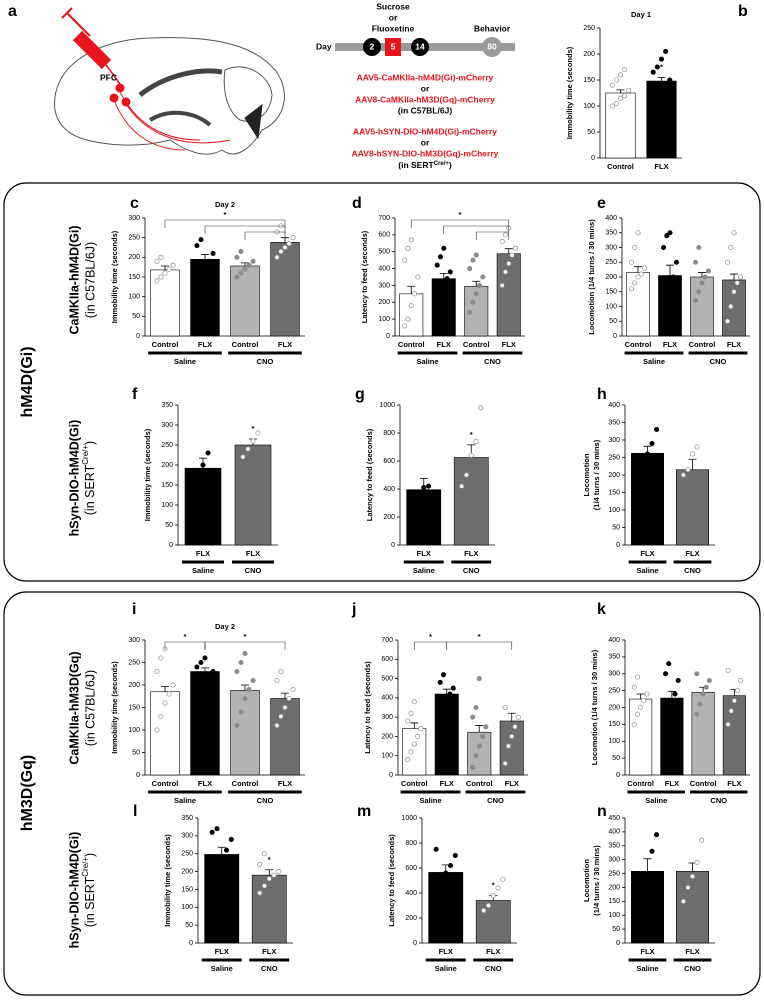 The height and width of the screenshot is (1001, 764). I want to click on day-number: 14, so click(420, 46).